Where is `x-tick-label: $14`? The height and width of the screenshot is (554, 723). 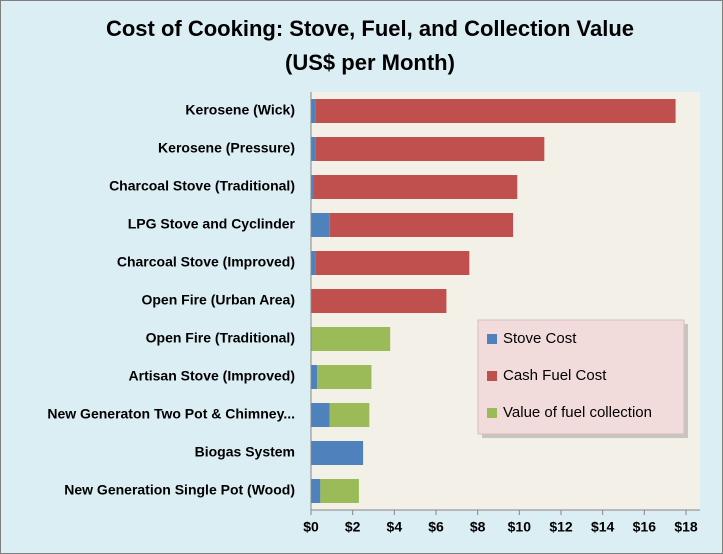 x-tick-label: $14 is located at coordinates (603, 527).